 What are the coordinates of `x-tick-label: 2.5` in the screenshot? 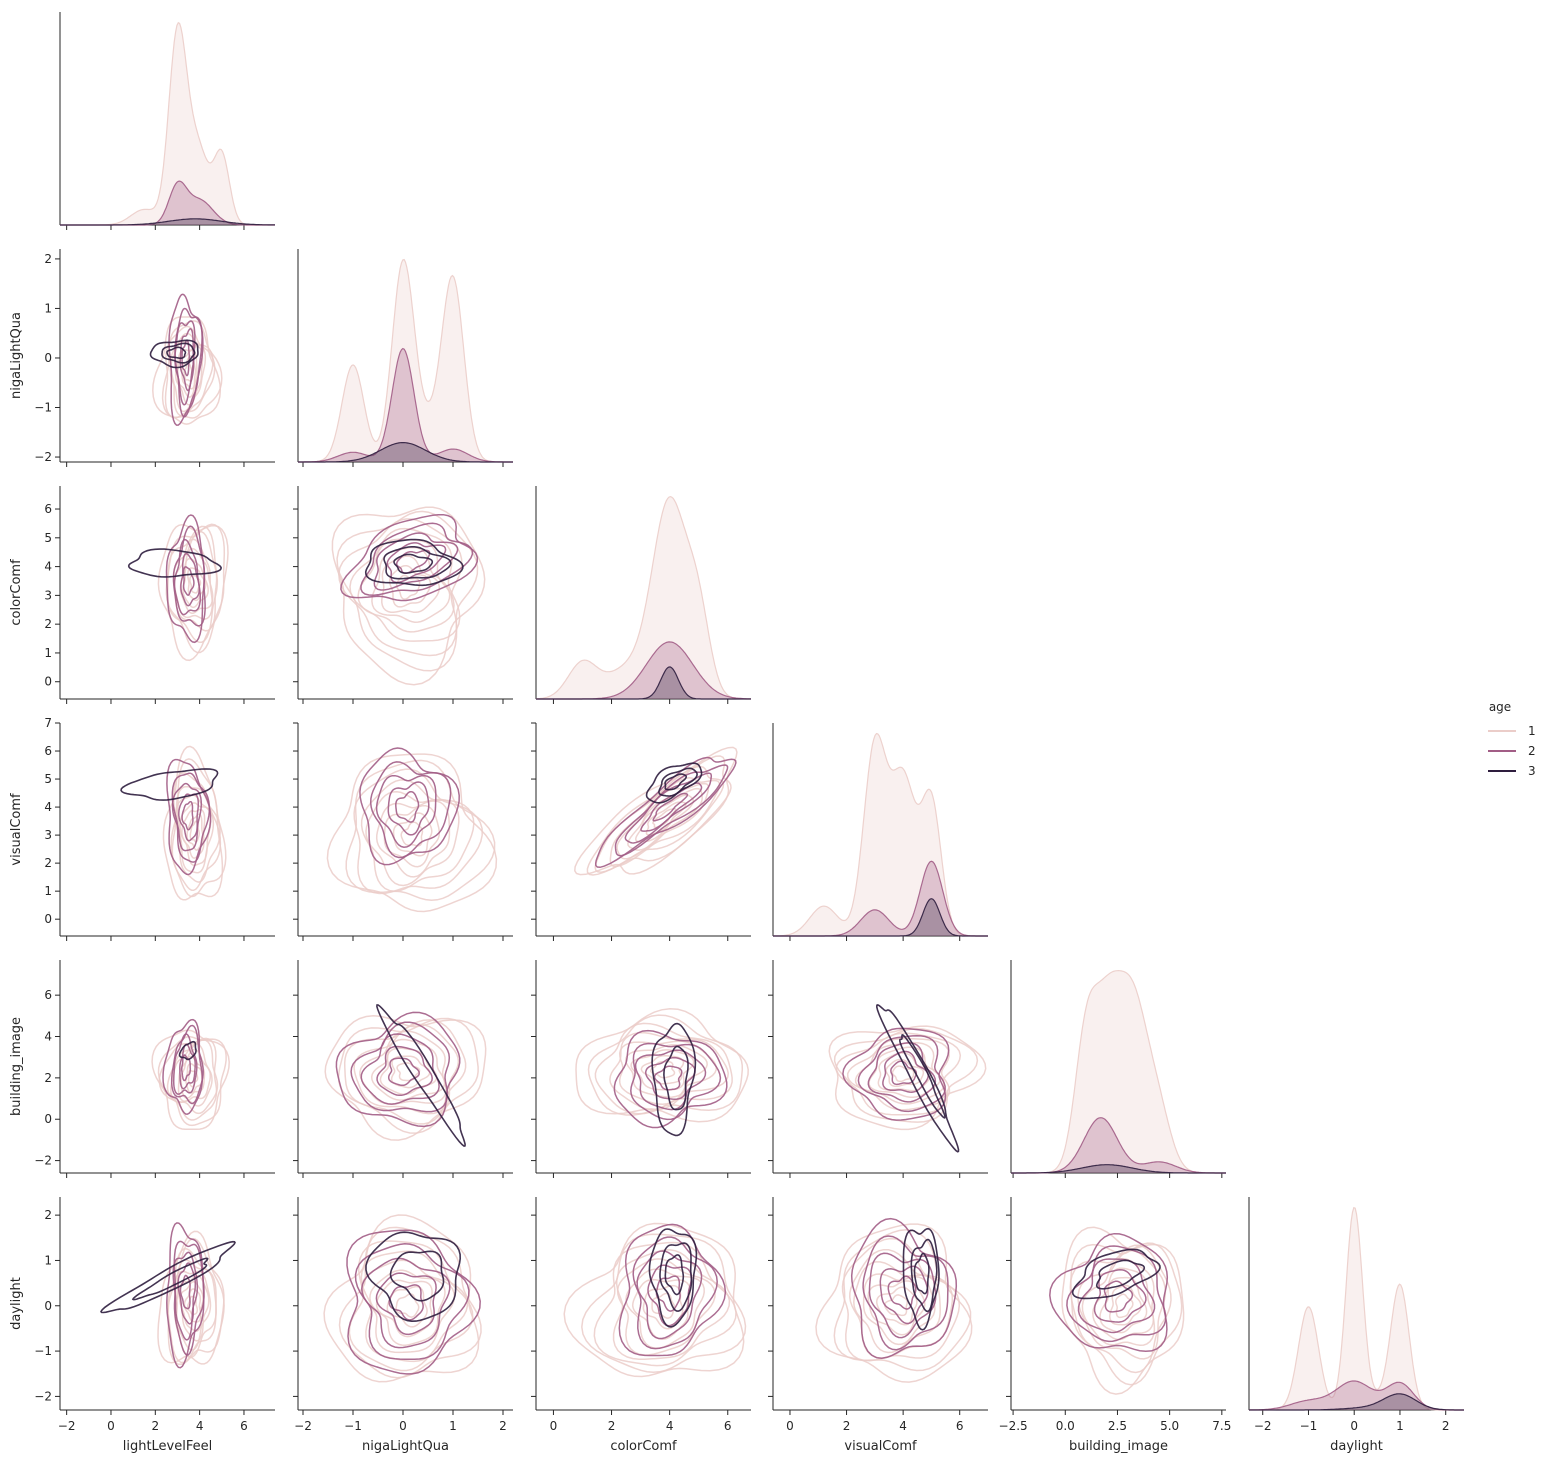 It's located at (1117, 1426).